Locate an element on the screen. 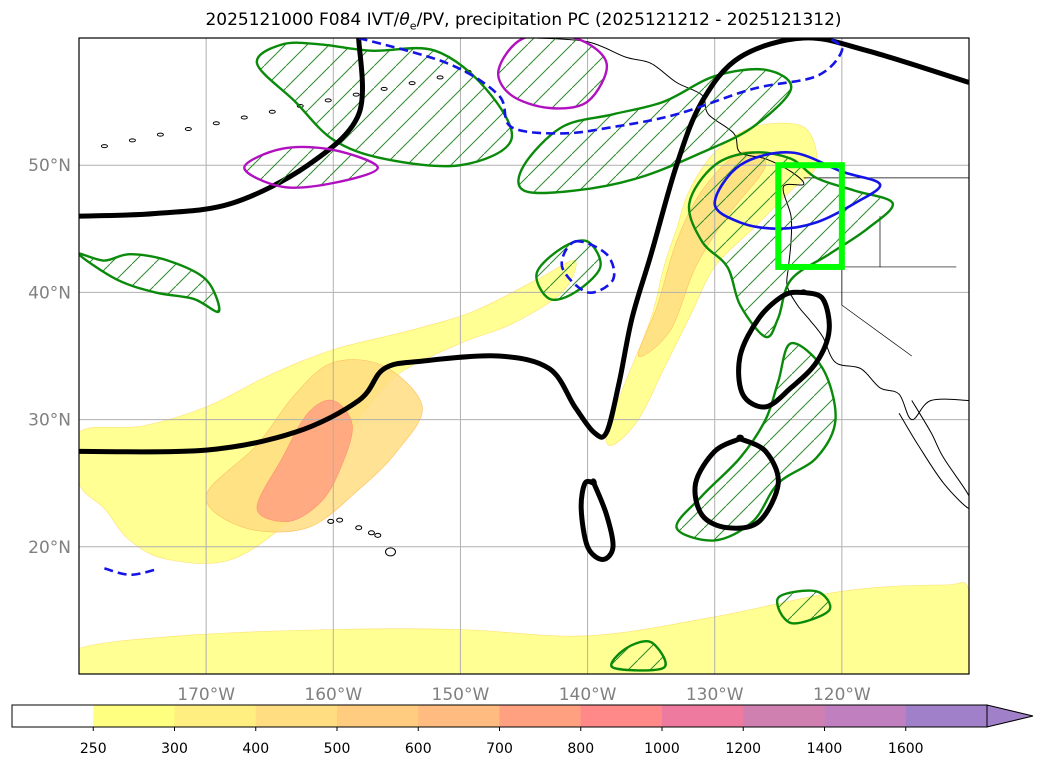 The image size is (1047, 767). precip-small-s is located at coordinates (804, 607).